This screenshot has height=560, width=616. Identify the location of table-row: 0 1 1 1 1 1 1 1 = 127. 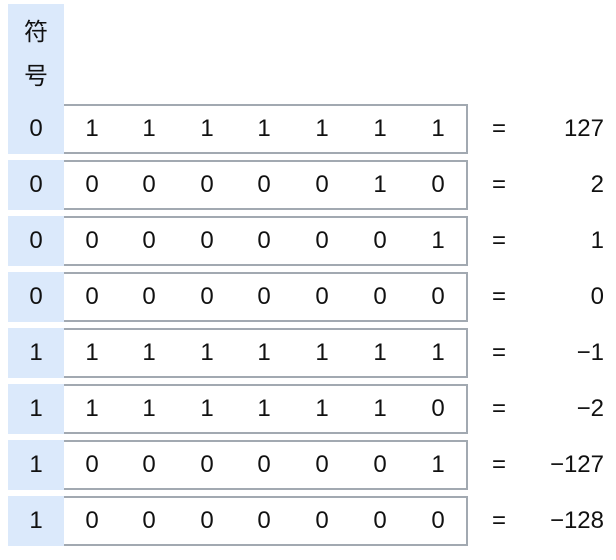
(308, 129).